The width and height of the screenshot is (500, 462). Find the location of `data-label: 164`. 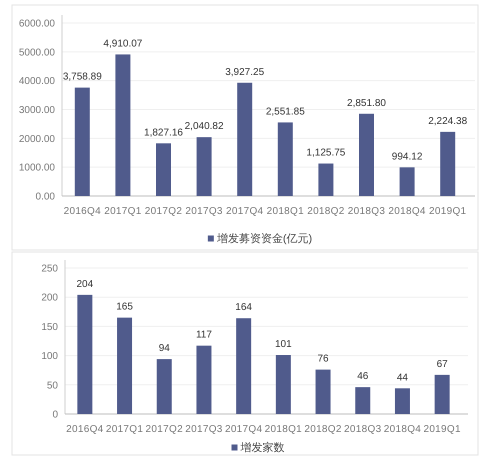

data-label: 164 is located at coordinates (243, 308).